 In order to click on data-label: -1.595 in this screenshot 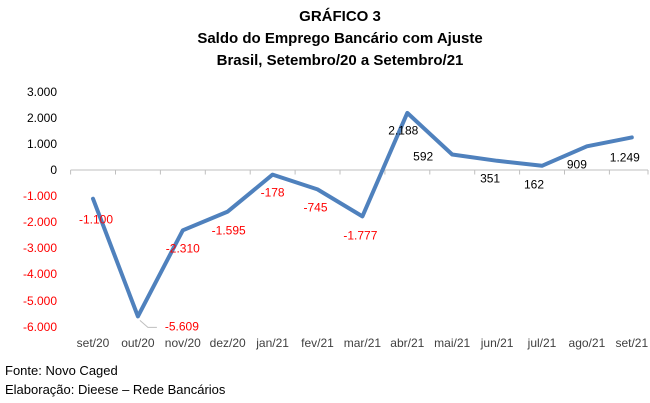, I will do `click(228, 230)`.